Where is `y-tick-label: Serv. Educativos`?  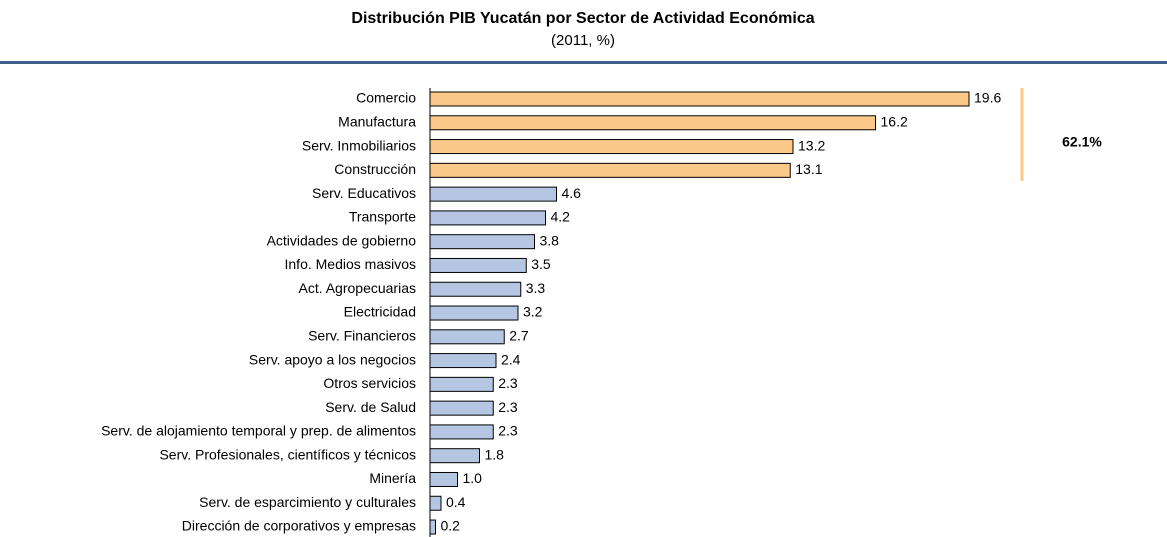 y-tick-label: Serv. Educativos is located at coordinates (364, 193).